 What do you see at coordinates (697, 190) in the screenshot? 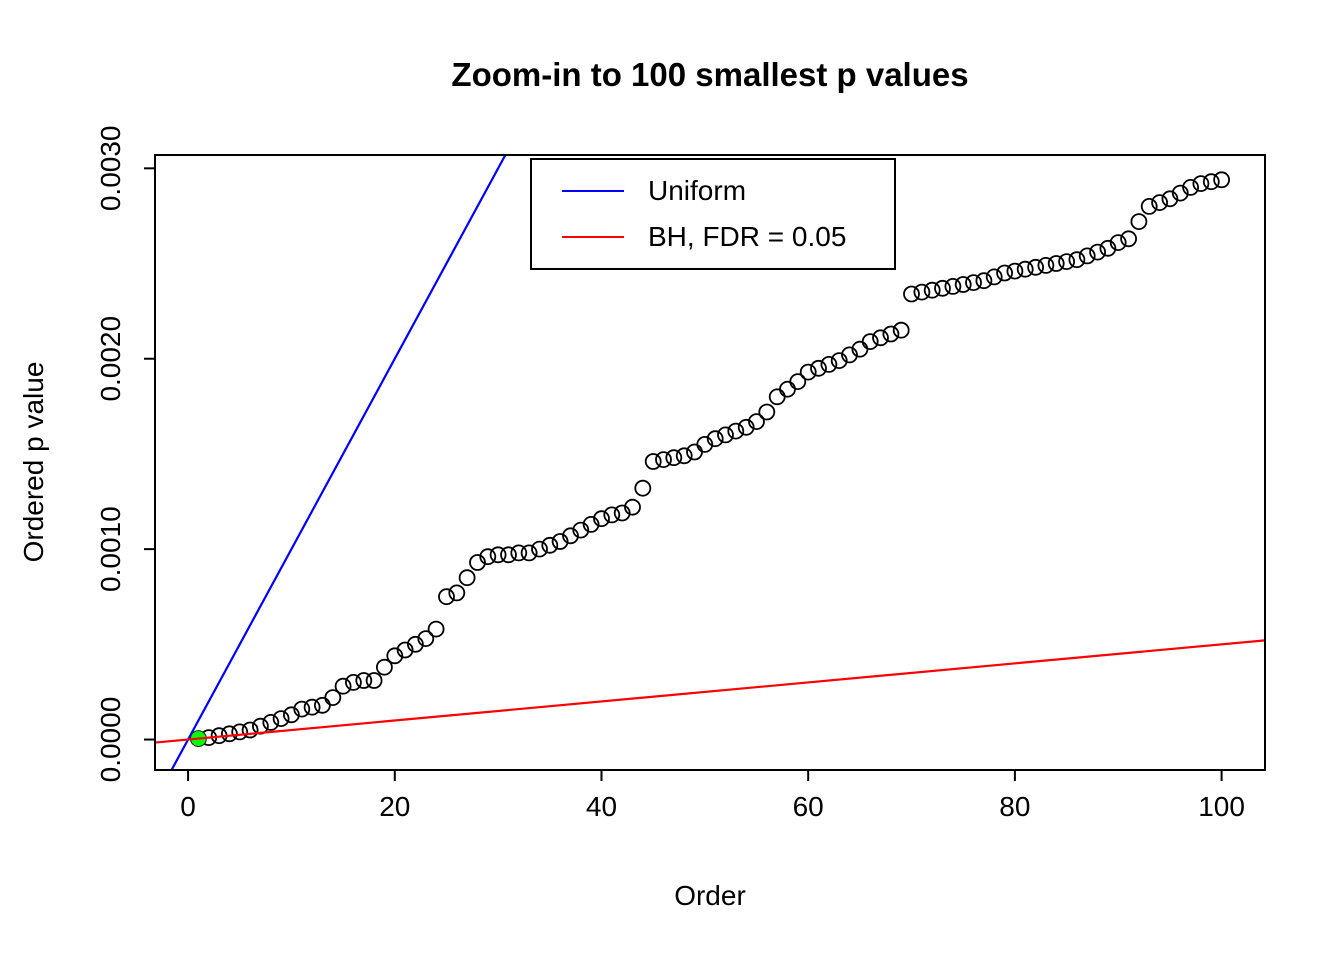
I see `legend-label: Uniform` at bounding box center [697, 190].